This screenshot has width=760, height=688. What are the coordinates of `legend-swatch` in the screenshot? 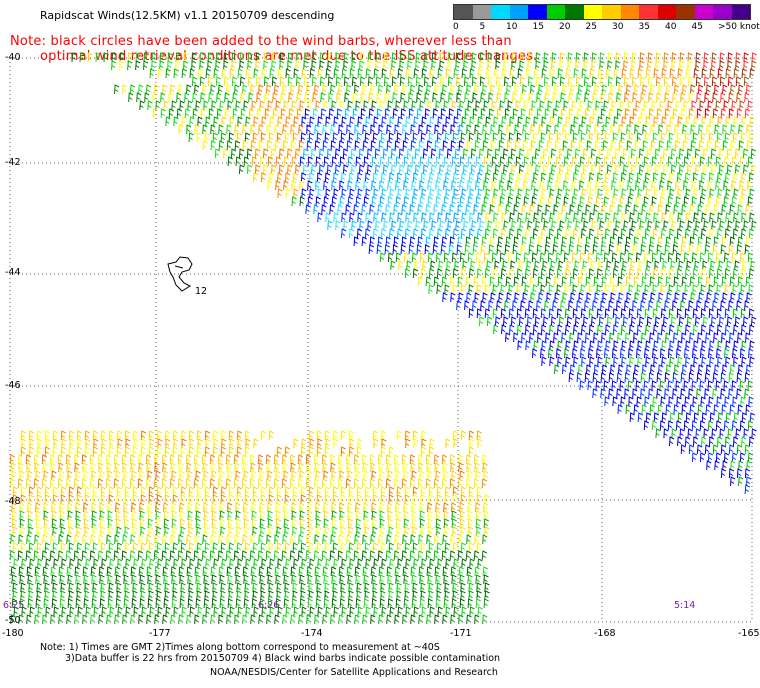 It's located at (685, 12).